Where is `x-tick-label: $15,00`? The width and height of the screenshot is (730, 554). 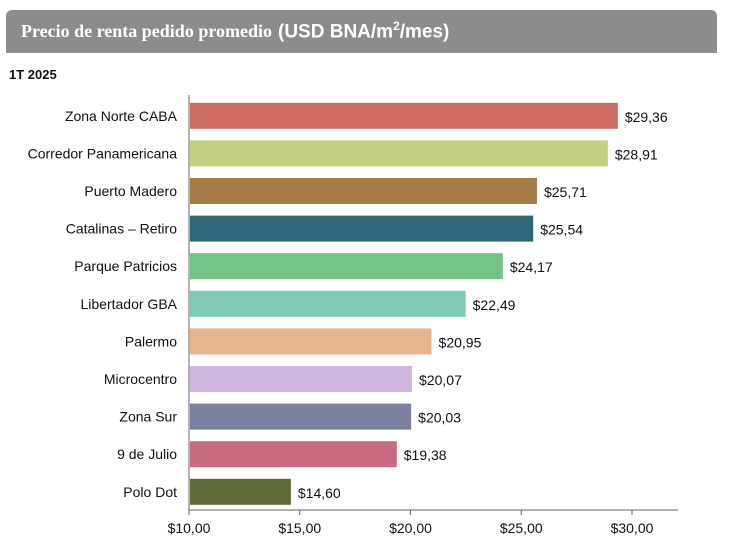
x-tick-label: $15,00 is located at coordinates (299, 528).